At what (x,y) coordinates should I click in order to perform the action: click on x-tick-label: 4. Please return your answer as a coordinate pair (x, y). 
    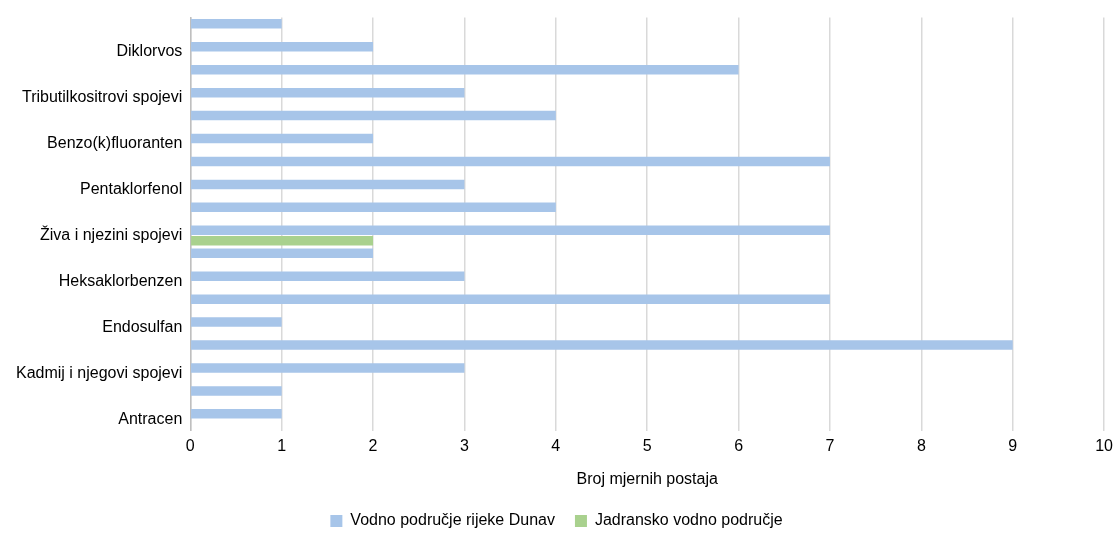
    Looking at the image, I should click on (556, 445).